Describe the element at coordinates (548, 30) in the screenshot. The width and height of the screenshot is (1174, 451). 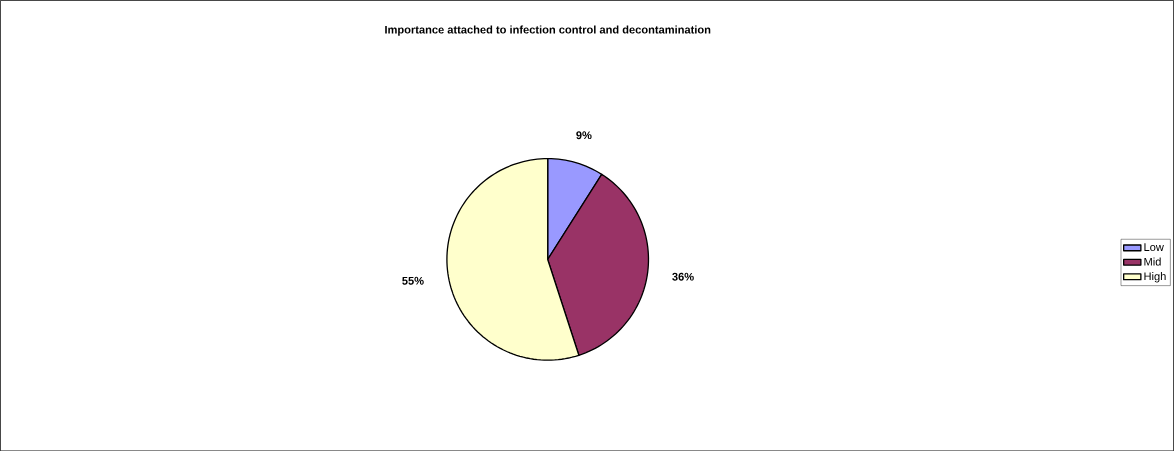
I see `chart-title: Importance attached to infection control and decontamination` at that location.